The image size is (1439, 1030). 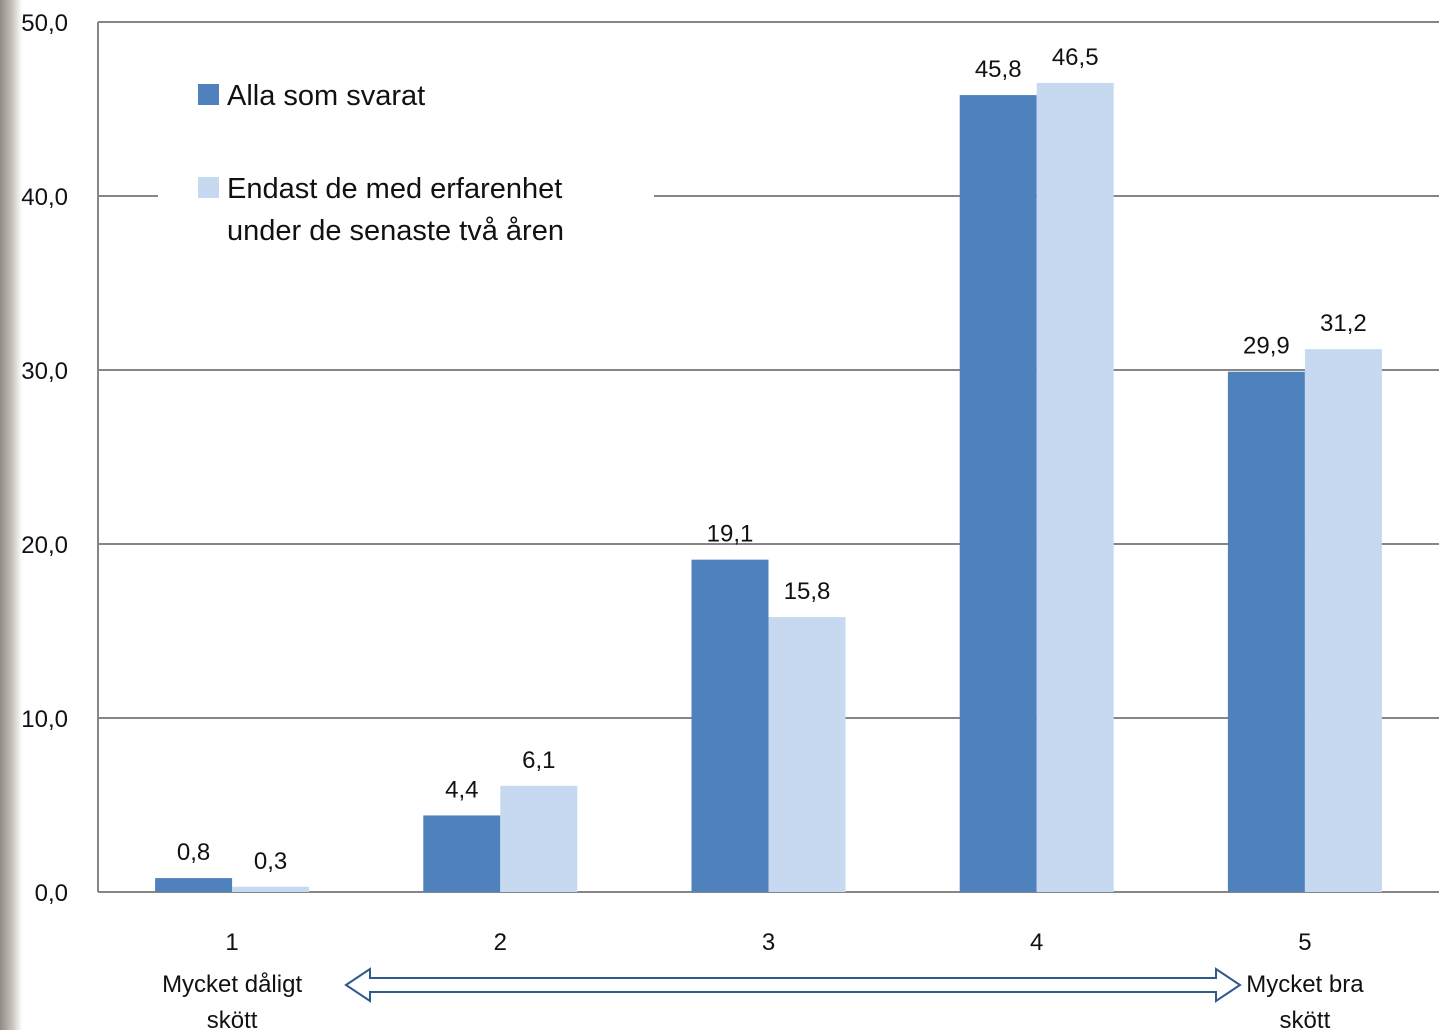 What do you see at coordinates (998, 69) in the screenshot?
I see `data-label: 45,8` at bounding box center [998, 69].